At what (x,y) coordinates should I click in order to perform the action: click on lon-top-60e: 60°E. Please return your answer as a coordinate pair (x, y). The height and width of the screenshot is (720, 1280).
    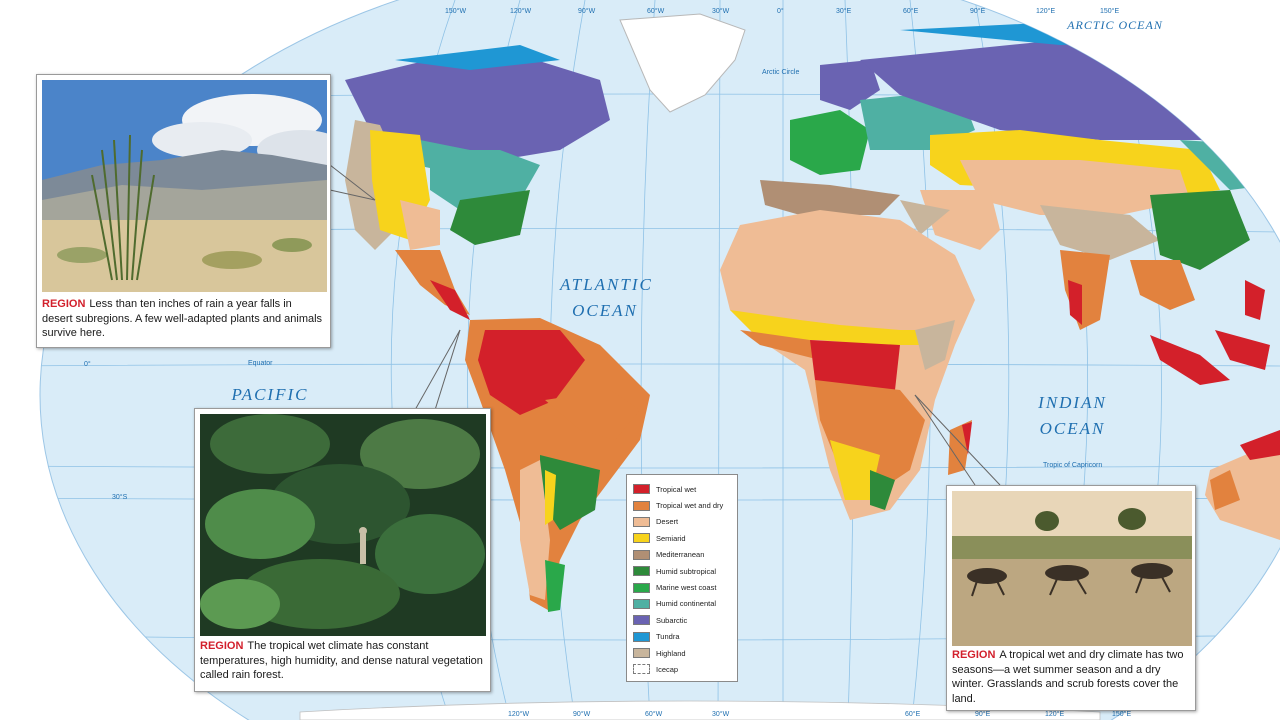
    Looking at the image, I should click on (911, 11).